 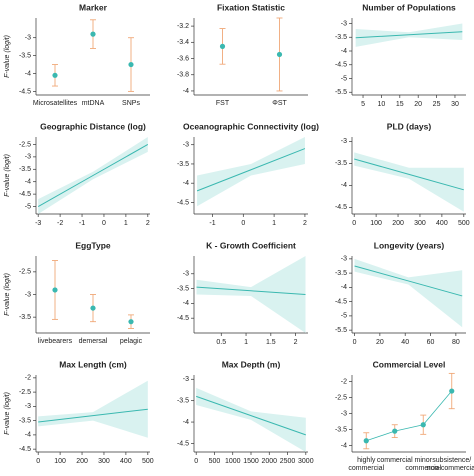 What do you see at coordinates (223, 103) in the screenshot?
I see `x-tick-label: FST` at bounding box center [223, 103].